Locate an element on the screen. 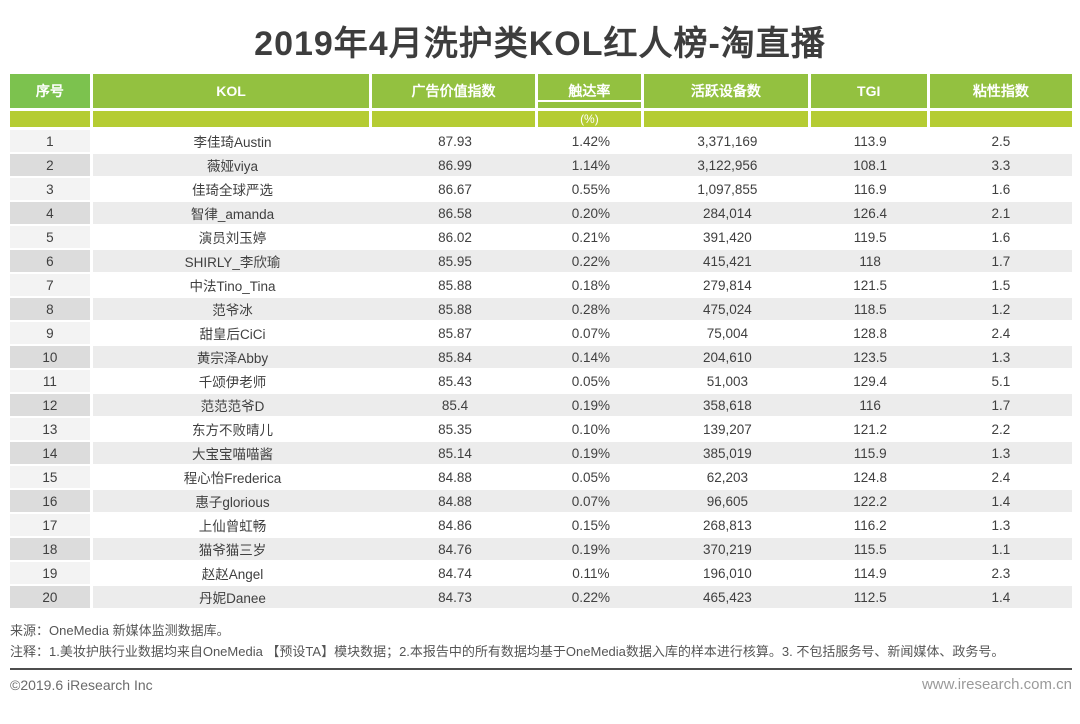 Image resolution: width=1080 pixels, height=724 pixels. data-cell: 范范范爷D is located at coordinates (232, 406).